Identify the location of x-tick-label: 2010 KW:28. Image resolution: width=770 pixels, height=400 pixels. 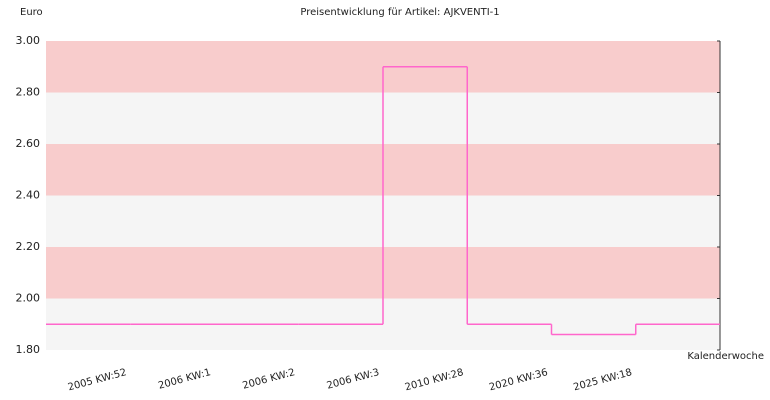
(434, 380).